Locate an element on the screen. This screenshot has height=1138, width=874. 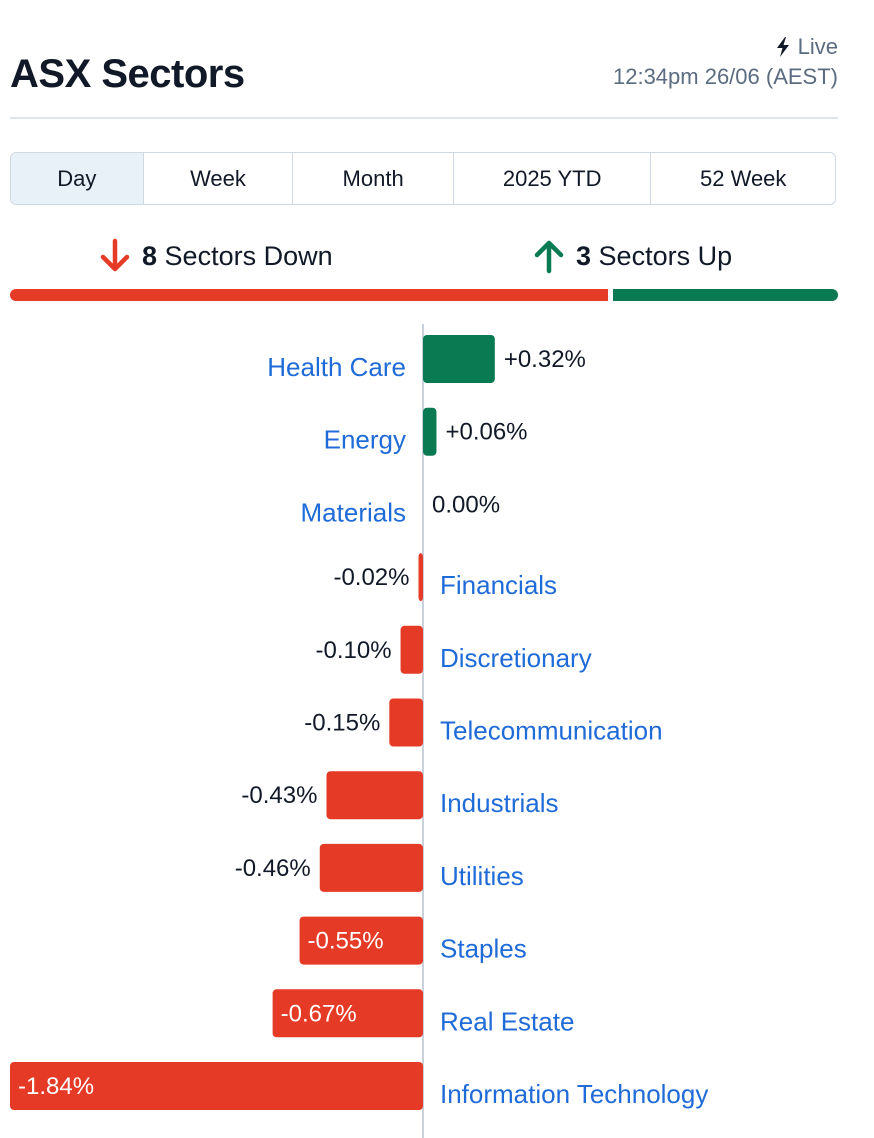
value-label-energy: +0.06% is located at coordinates (486, 432).